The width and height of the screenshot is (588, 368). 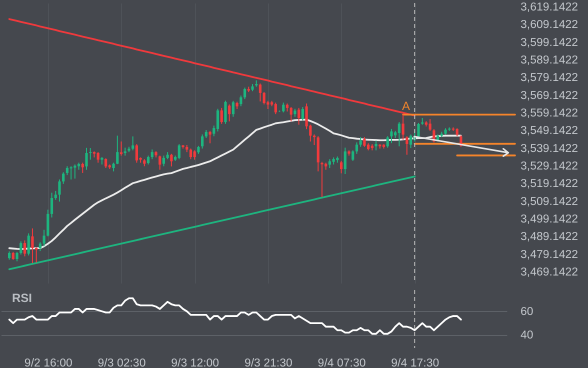 What do you see at coordinates (549, 148) in the screenshot?
I see `y-tick-label: 3,539.1422` at bounding box center [549, 148].